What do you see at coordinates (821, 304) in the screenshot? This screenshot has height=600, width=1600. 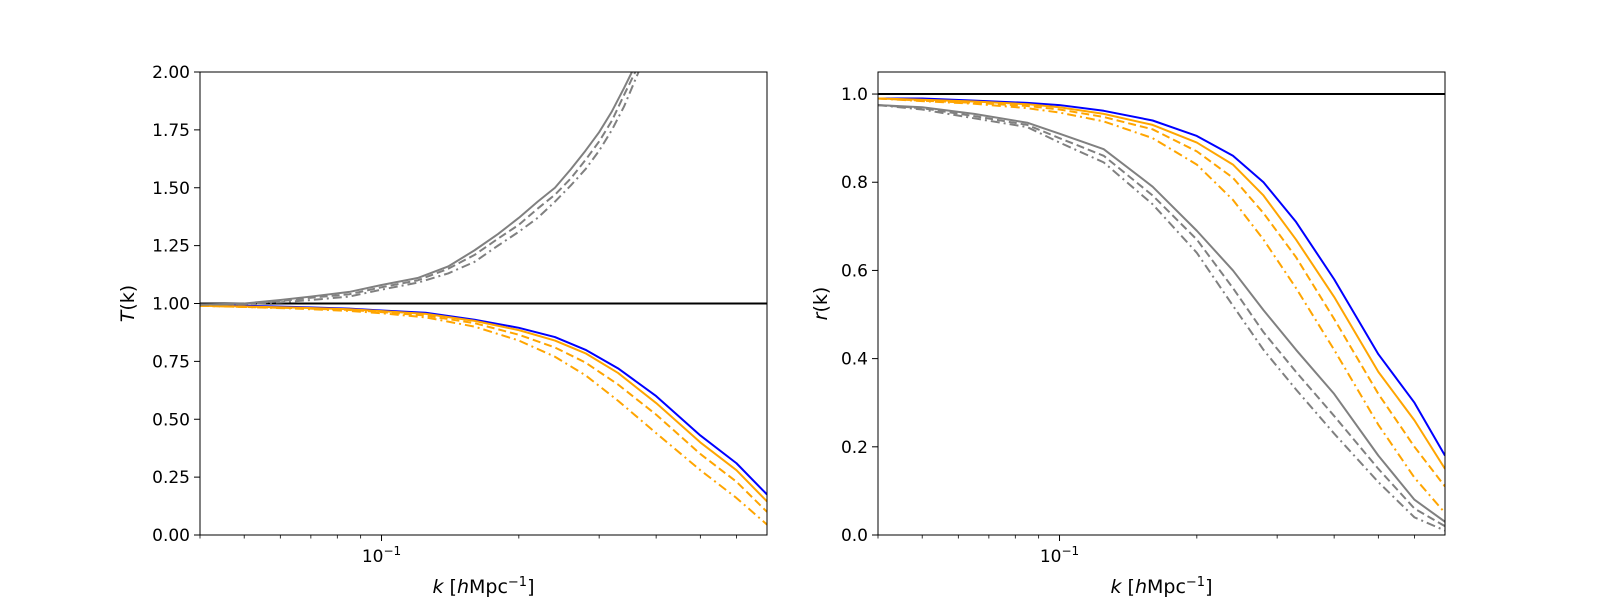 I see `right-ylabel: r(k)` at bounding box center [821, 304].